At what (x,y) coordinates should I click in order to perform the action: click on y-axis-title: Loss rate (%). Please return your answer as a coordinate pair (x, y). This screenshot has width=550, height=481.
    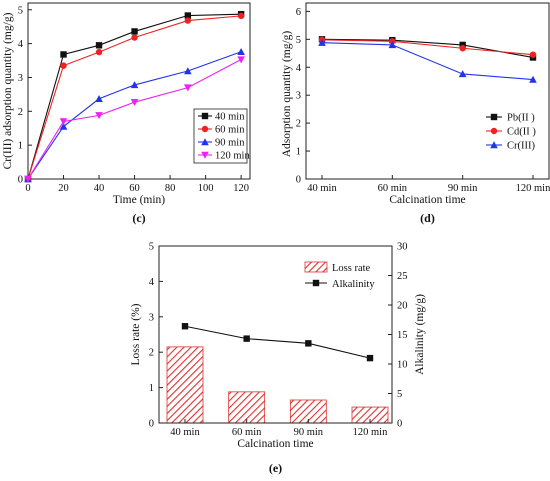
    Looking at the image, I should click on (136, 334).